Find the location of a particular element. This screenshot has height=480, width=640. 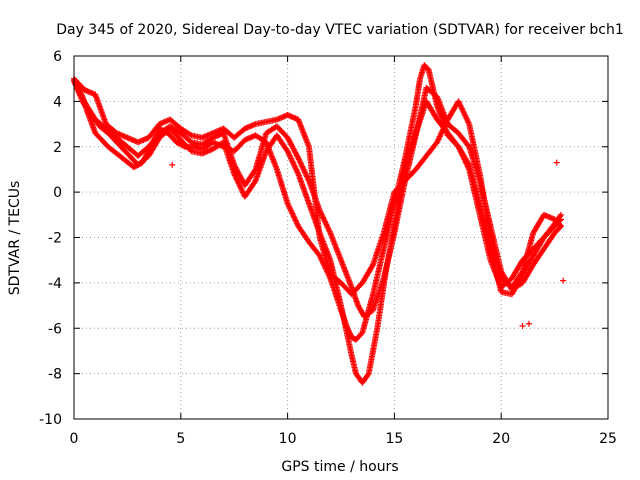

y-tick-label: -2 is located at coordinates (55, 239).